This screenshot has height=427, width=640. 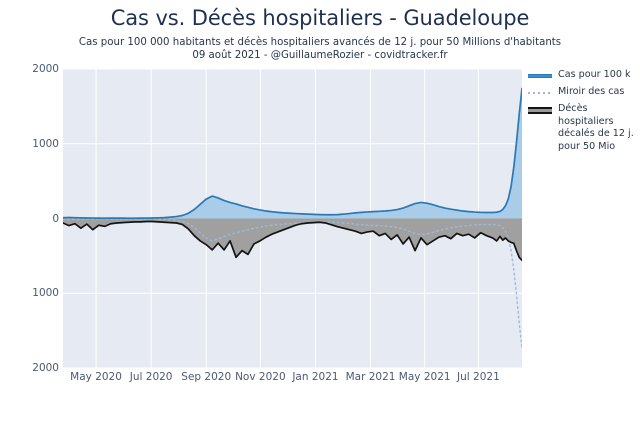 What do you see at coordinates (540, 76) in the screenshot?
I see `legend-solid-blue-line-icon` at bounding box center [540, 76].